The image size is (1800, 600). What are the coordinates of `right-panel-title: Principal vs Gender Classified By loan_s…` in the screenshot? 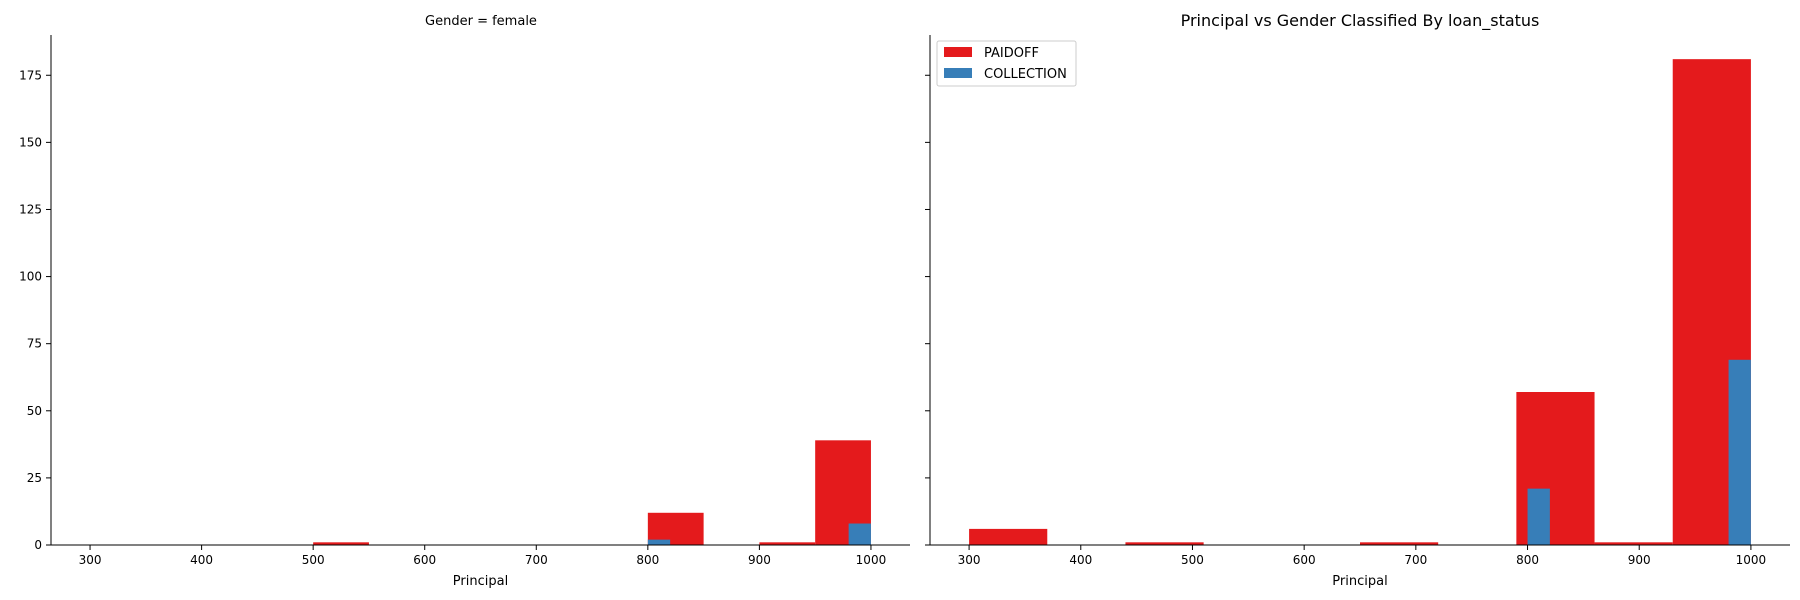 It's located at (1360, 21).